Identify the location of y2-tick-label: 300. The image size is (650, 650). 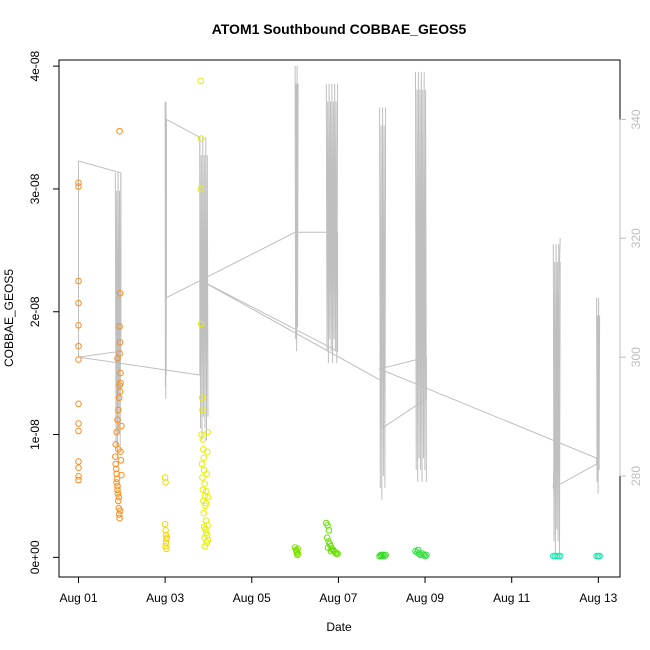
(636, 357).